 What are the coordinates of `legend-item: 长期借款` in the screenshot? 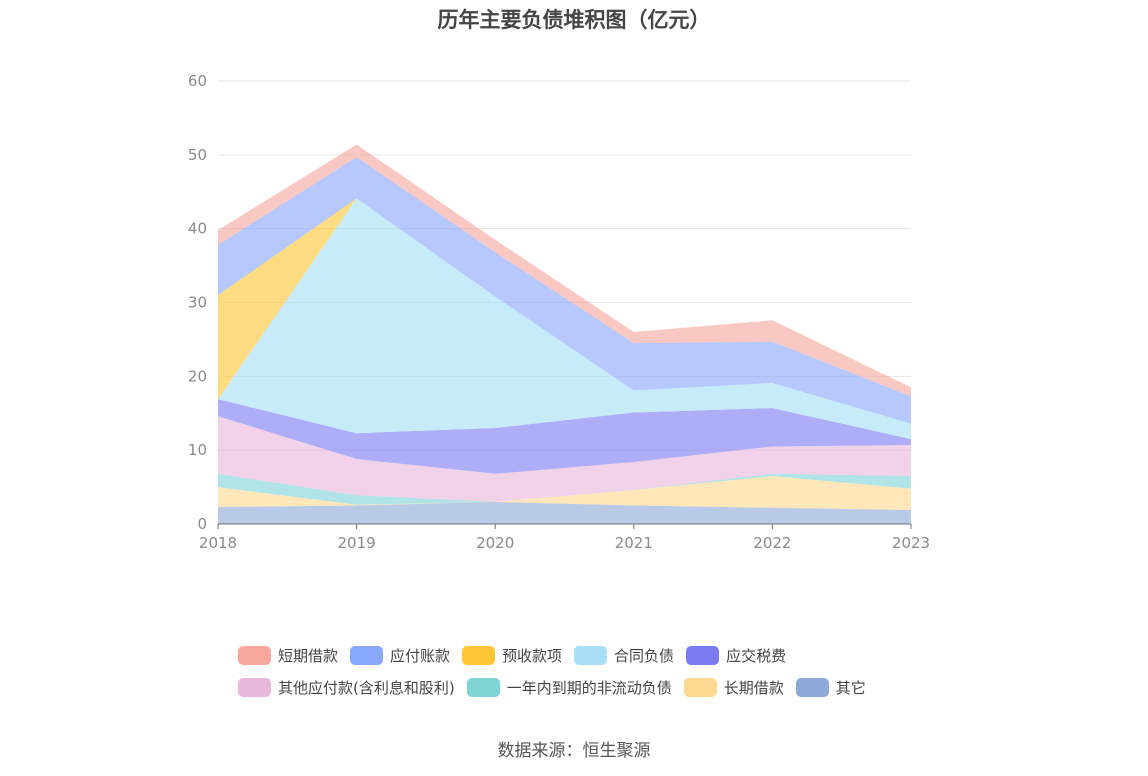 It's located at (733, 687).